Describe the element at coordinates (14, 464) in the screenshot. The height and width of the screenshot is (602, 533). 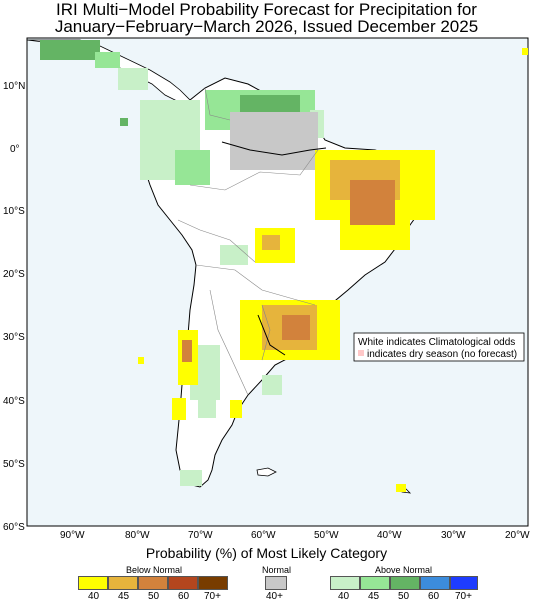
I see `lat-label: 50°S` at that location.